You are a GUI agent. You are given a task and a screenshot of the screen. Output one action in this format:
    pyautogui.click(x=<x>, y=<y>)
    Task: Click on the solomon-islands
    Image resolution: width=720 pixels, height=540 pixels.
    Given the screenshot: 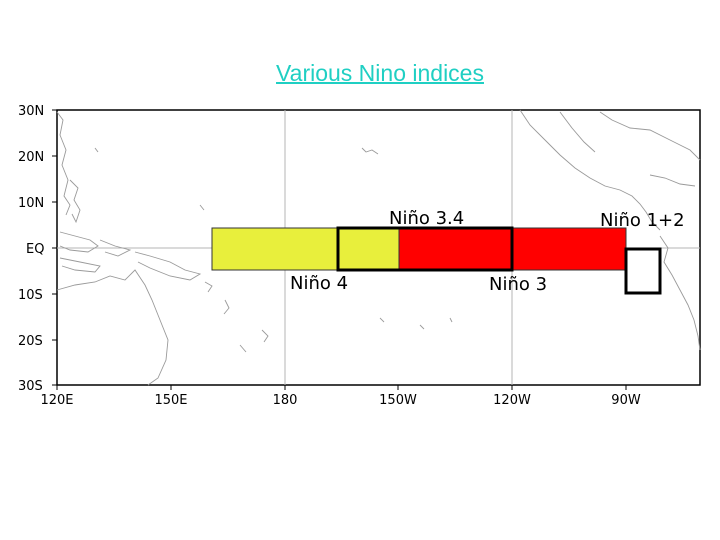 What is the action you would take?
    pyautogui.click(x=208, y=287)
    